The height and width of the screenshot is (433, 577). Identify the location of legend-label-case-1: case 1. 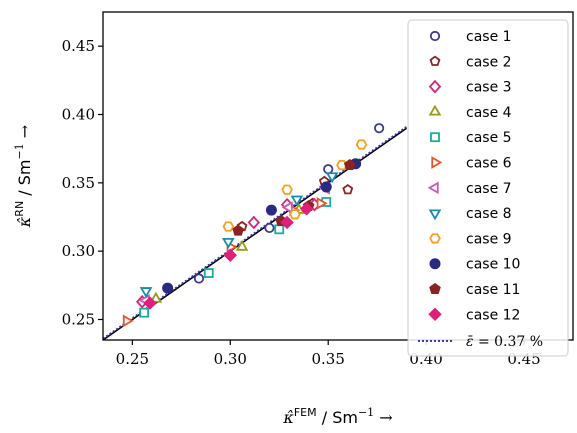
(489, 37).